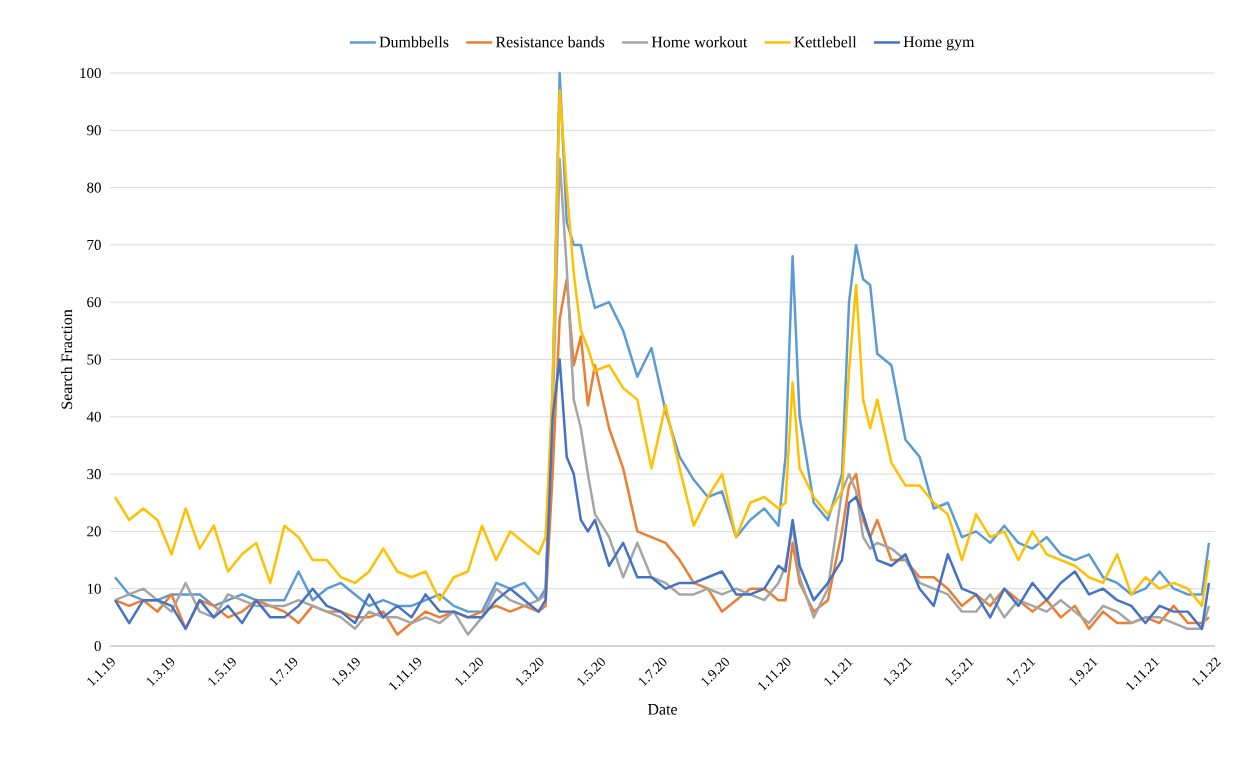 This screenshot has height=761, width=1249. I want to click on y-tick-label: 70, so click(94, 244).